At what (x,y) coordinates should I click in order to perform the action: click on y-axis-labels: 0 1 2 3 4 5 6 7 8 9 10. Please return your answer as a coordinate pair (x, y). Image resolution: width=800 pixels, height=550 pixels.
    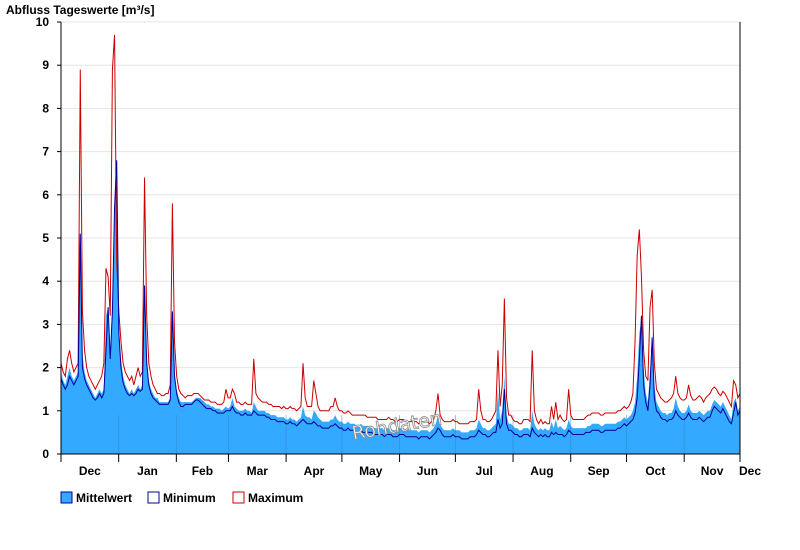
    Looking at the image, I should click on (43, 238).